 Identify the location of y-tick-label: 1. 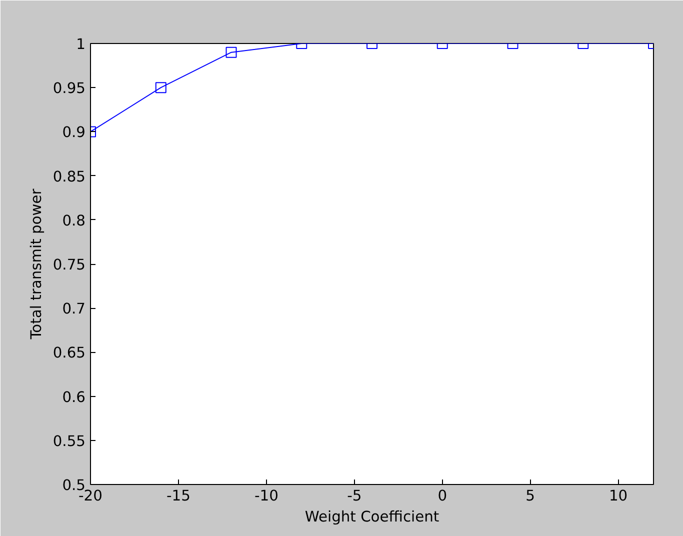
(81, 44).